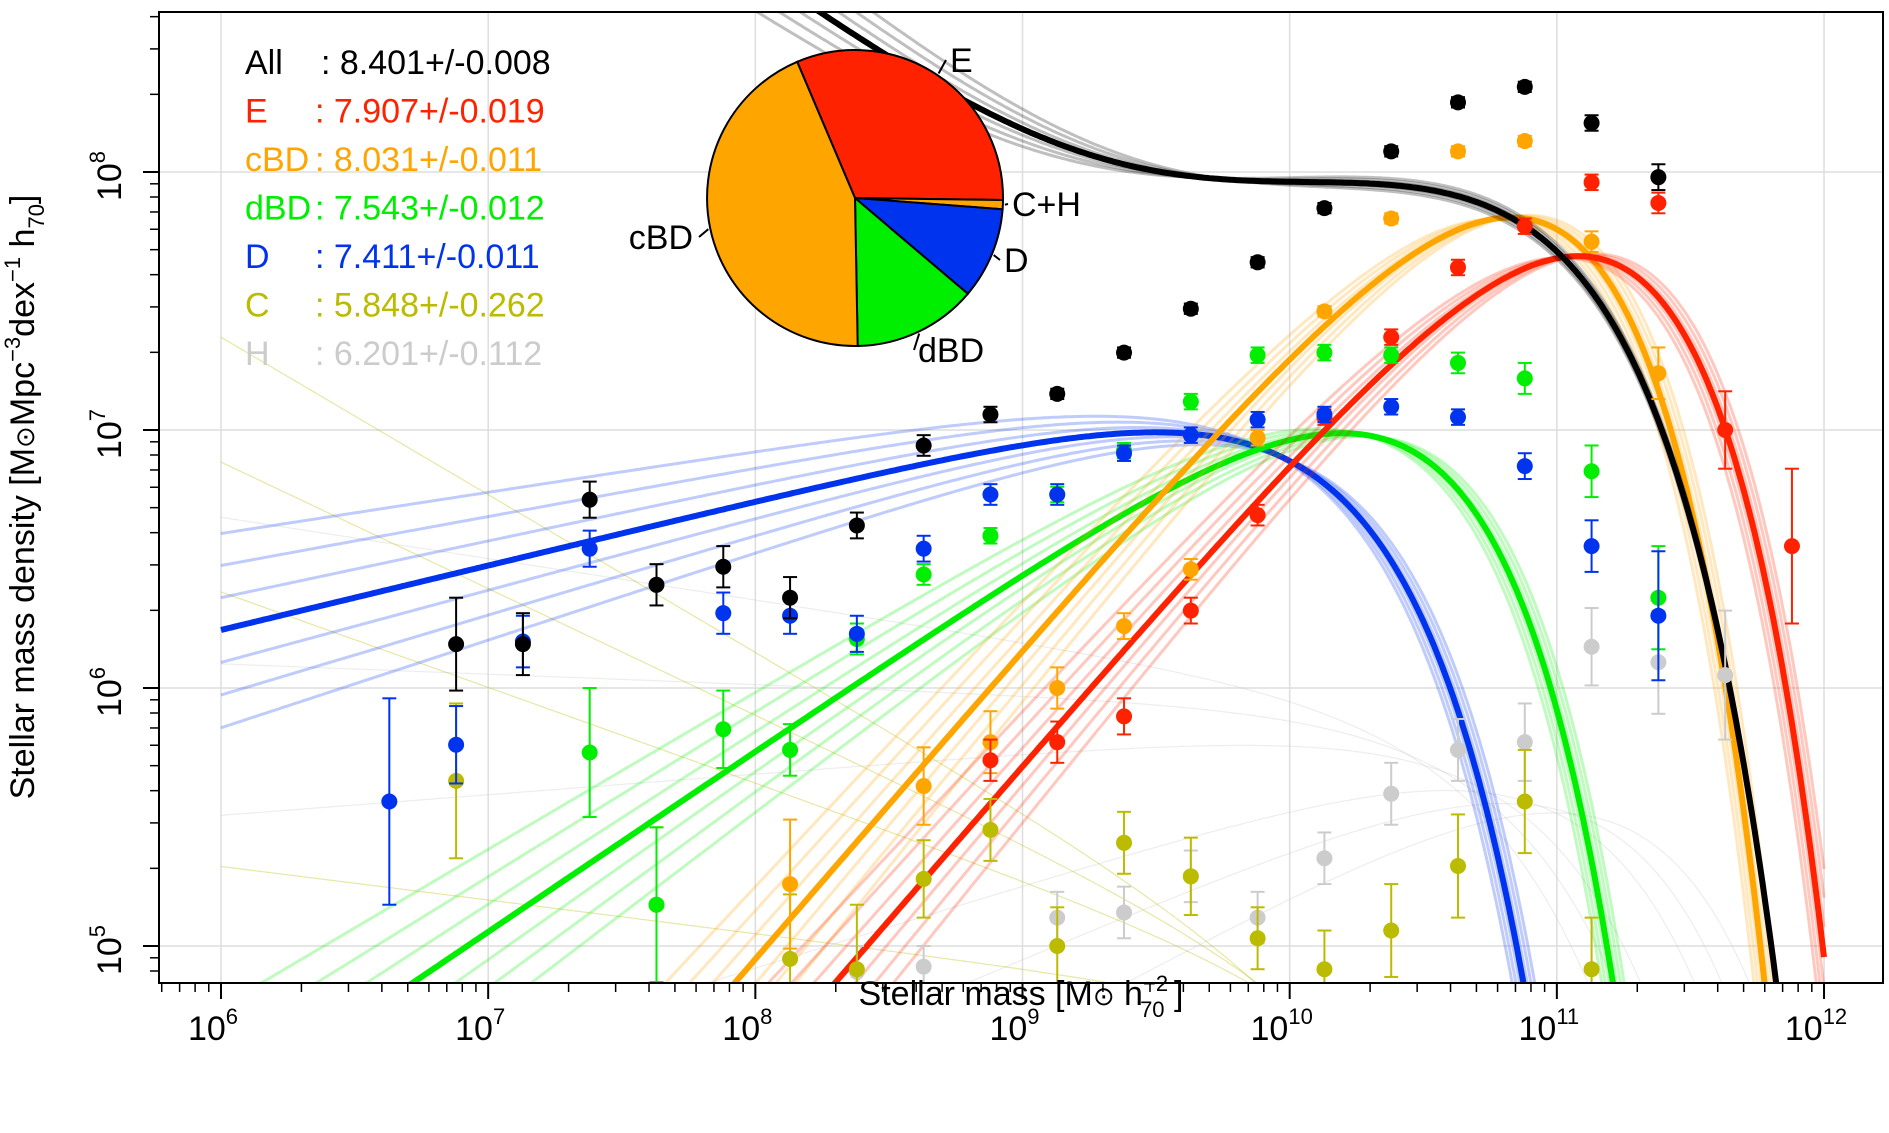  I want to click on legend-value-H: : 6.201+/-0.112, so click(428, 354).